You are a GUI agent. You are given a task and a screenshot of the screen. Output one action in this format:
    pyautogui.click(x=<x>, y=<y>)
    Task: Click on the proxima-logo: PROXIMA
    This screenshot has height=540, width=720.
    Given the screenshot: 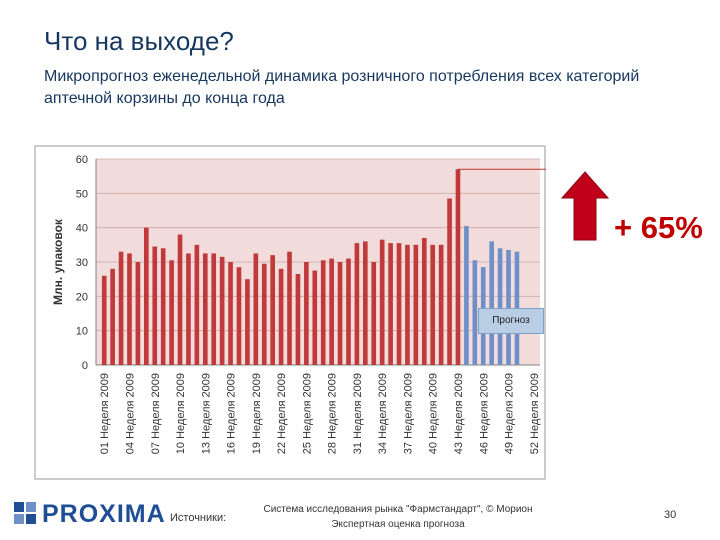 What is the action you would take?
    pyautogui.click(x=90, y=514)
    